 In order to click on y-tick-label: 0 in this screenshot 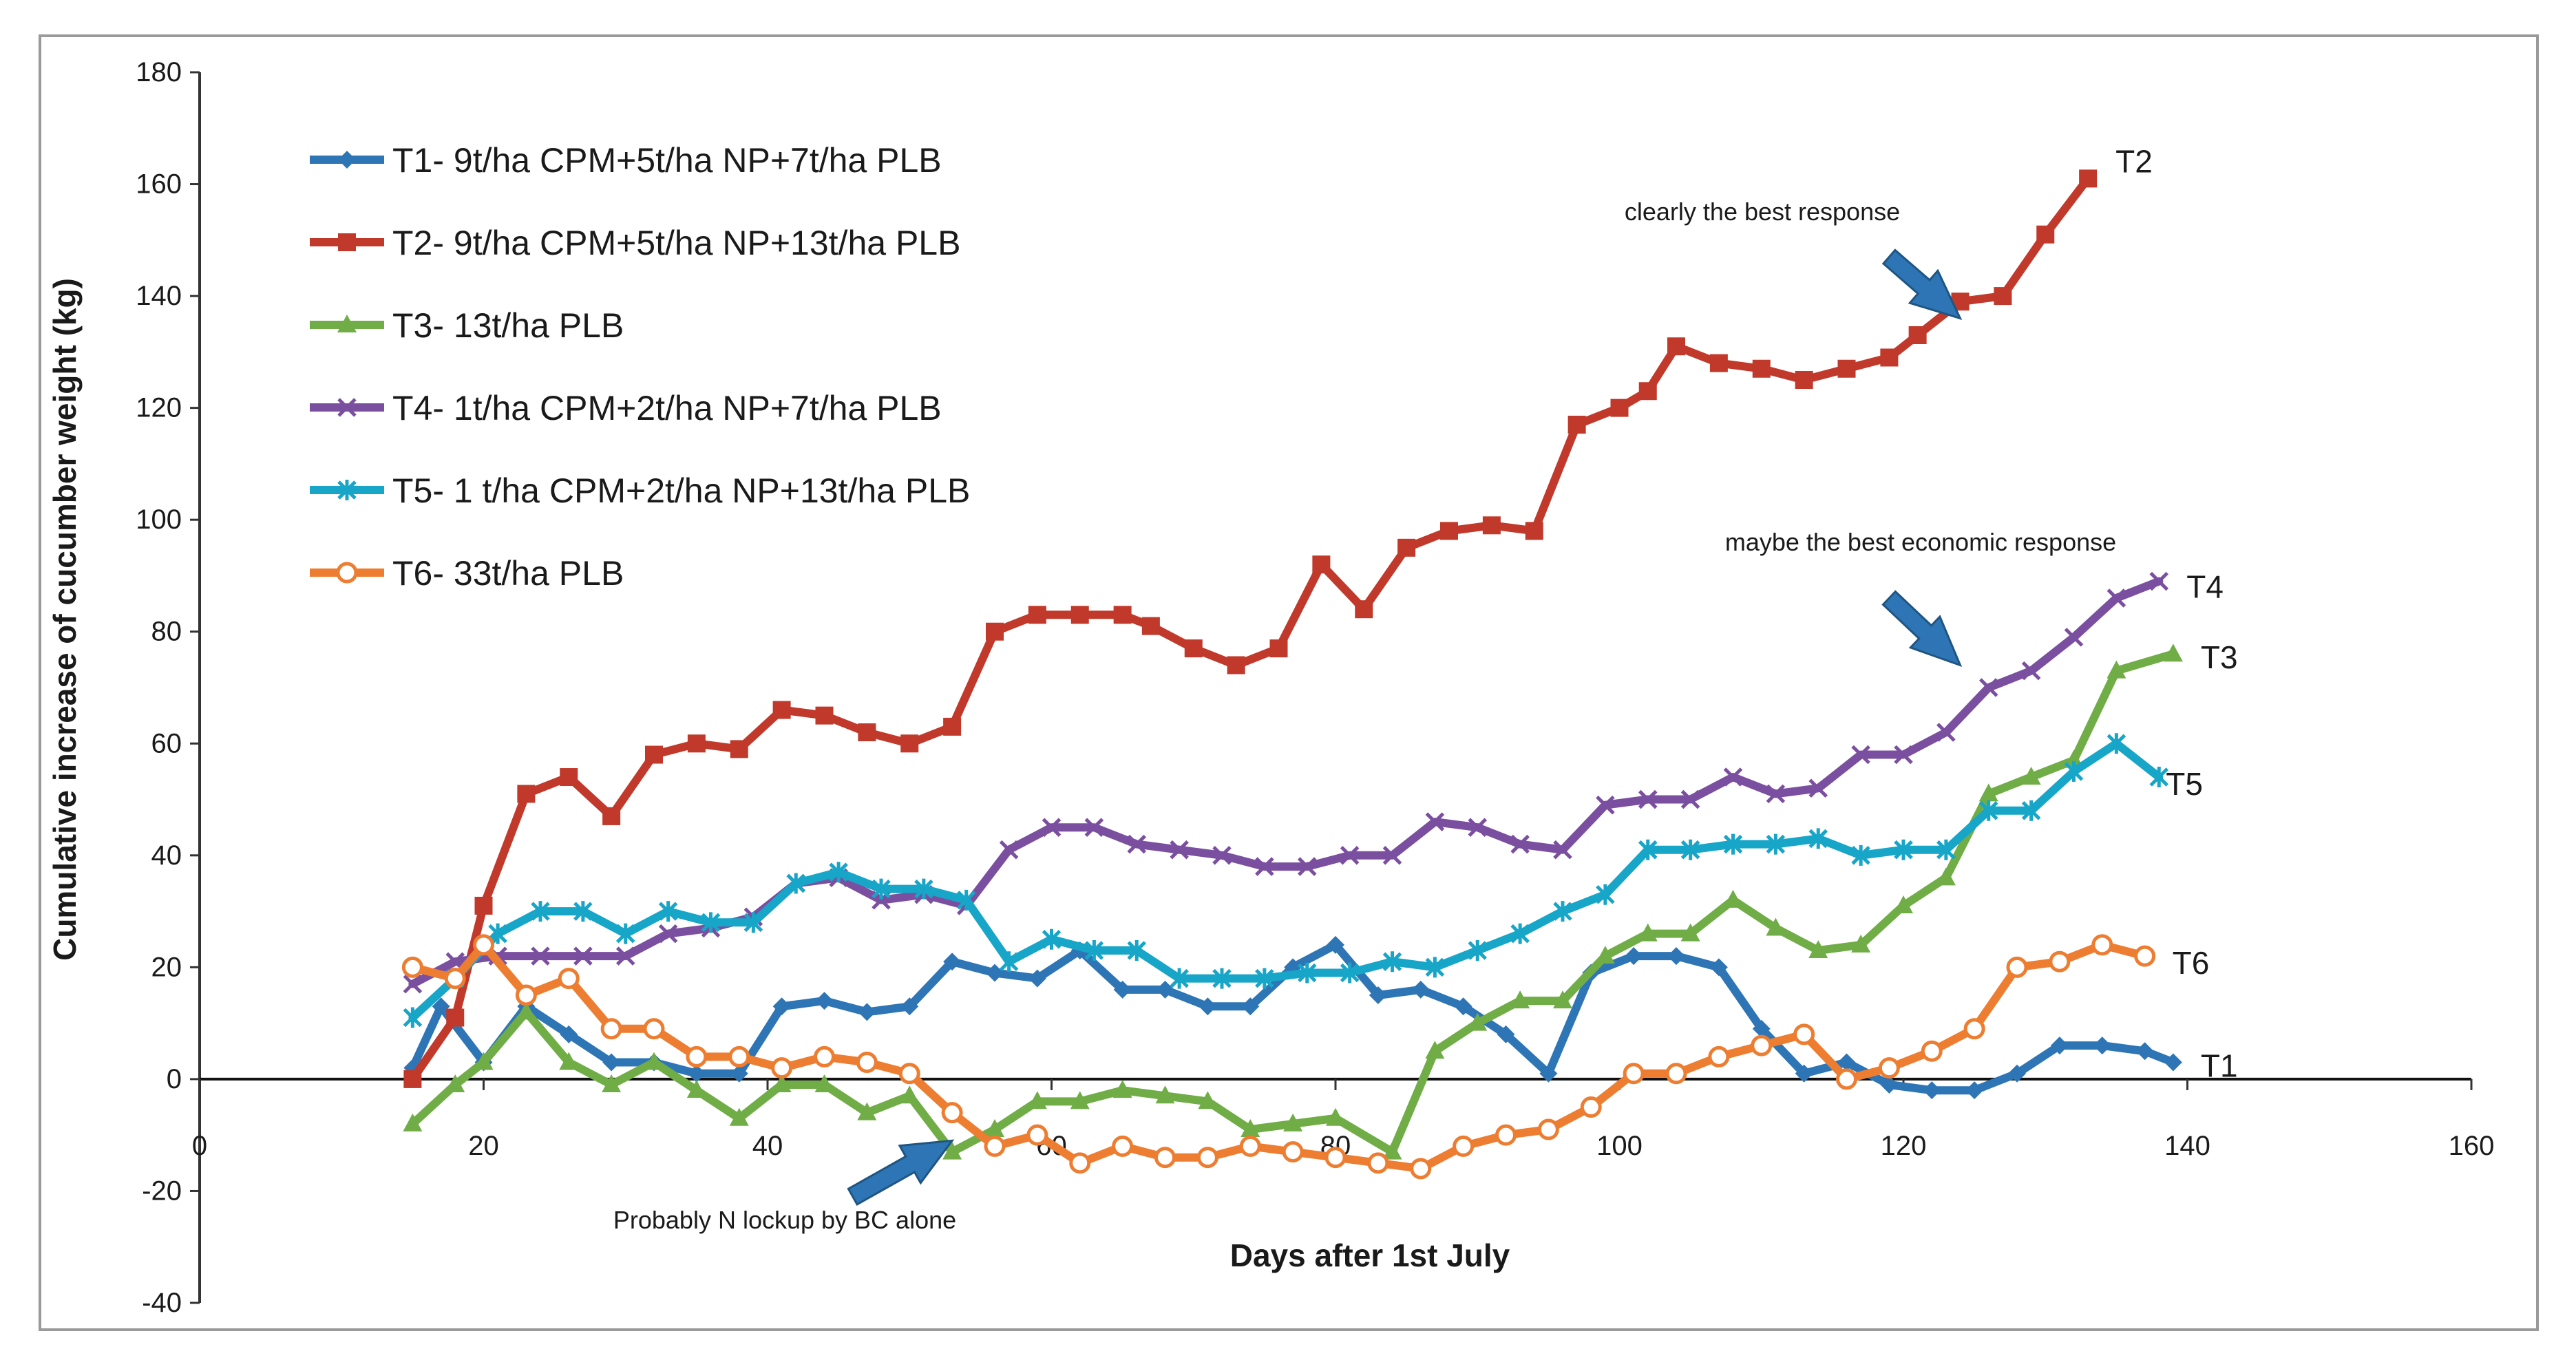, I will do `click(175, 1079)`.